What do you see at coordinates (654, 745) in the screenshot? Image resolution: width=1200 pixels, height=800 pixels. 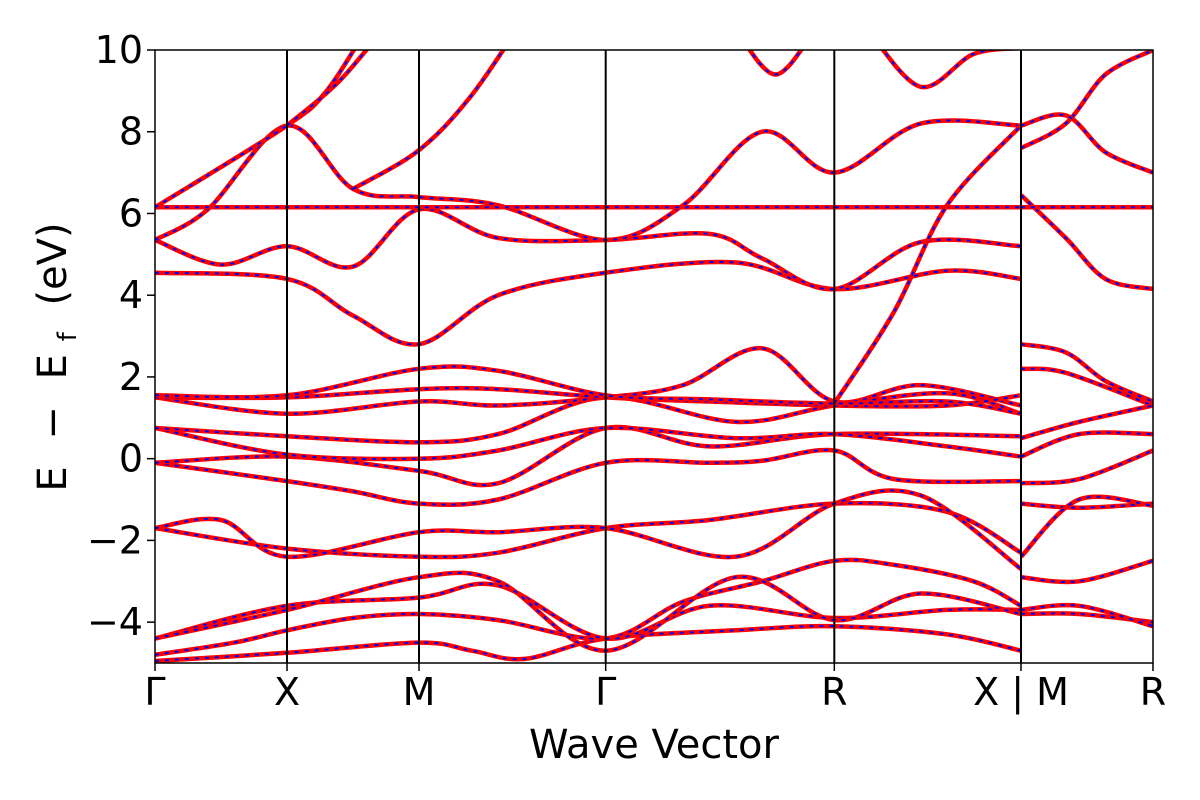 I see `x-axis-label: Wave Vector` at bounding box center [654, 745].